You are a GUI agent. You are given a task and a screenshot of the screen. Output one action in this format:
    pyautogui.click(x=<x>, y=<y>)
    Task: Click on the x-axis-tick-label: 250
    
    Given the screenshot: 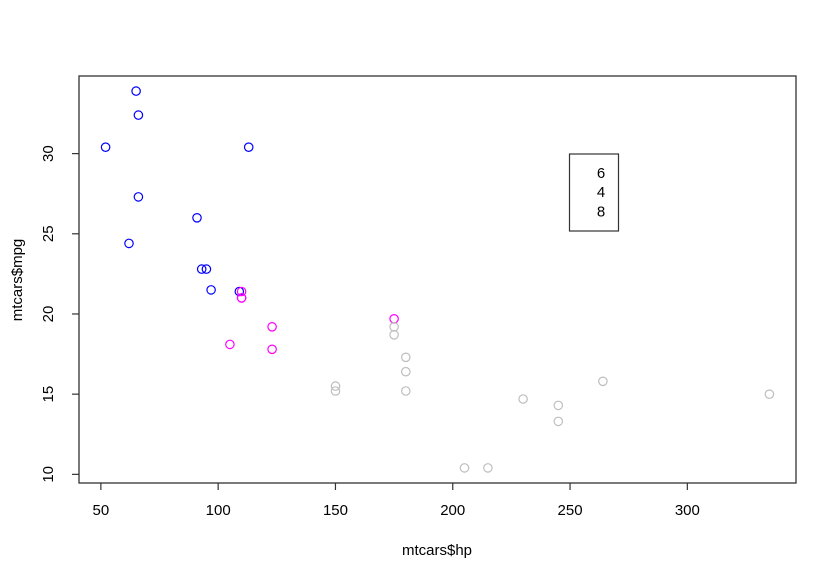 What is the action you would take?
    pyautogui.click(x=570, y=510)
    